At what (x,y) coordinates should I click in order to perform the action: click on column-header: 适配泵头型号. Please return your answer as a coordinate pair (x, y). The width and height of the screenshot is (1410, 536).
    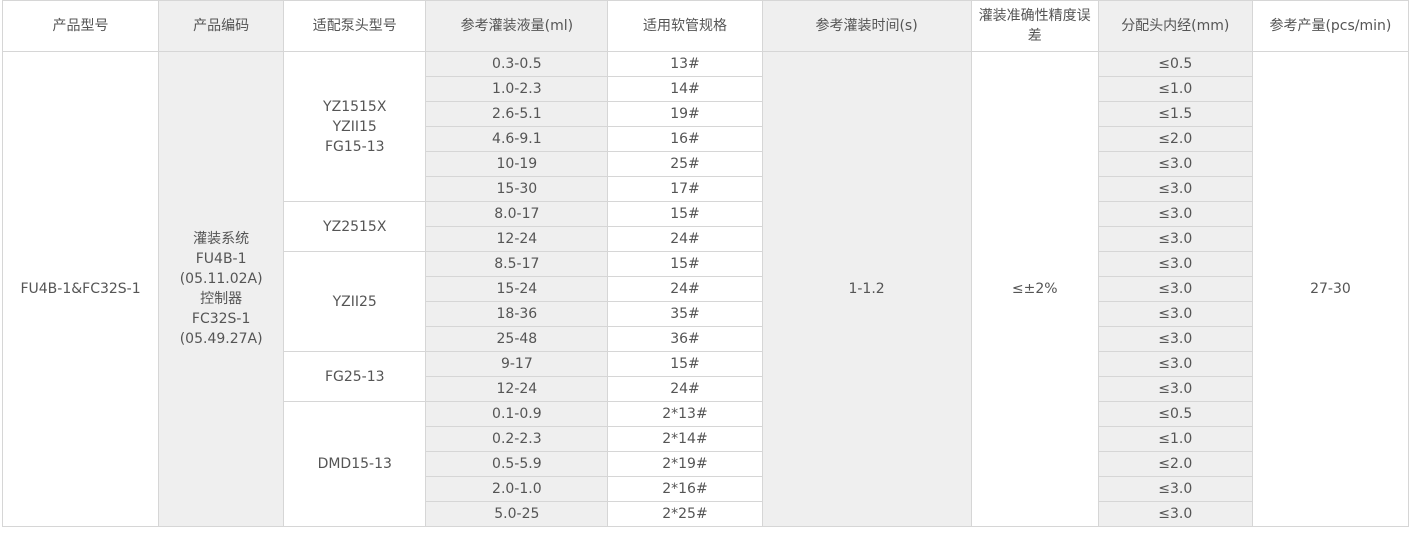
    Looking at the image, I should click on (355, 26).